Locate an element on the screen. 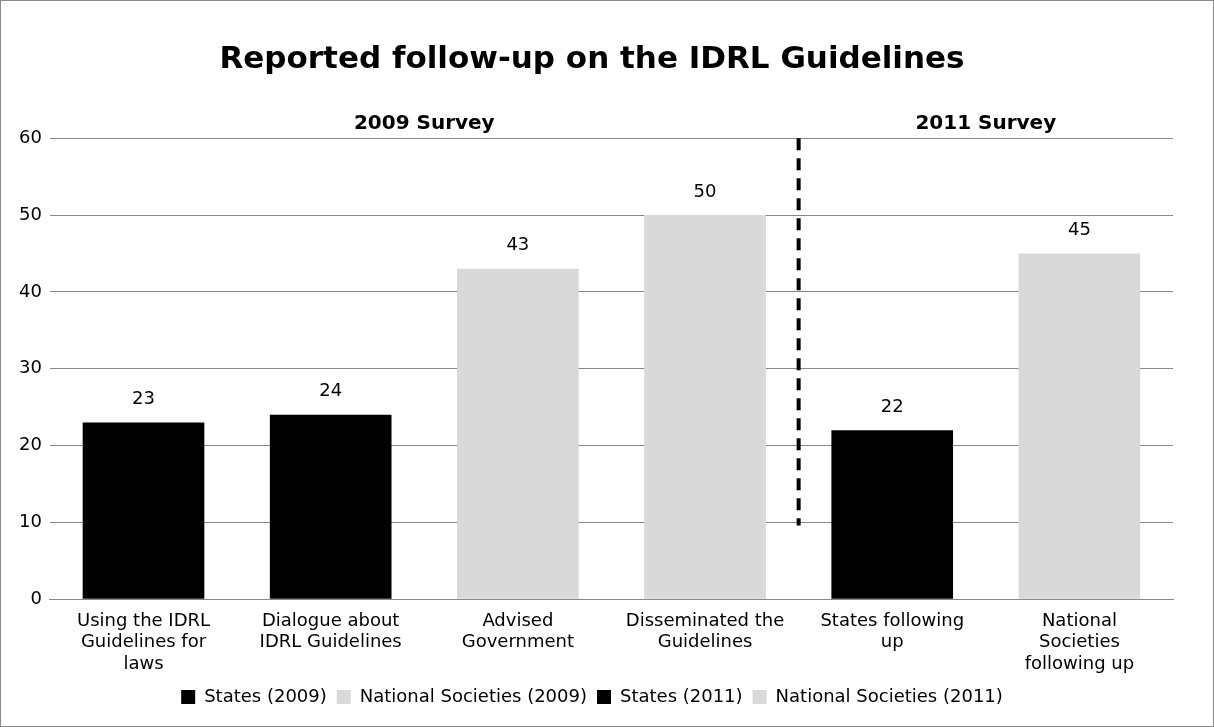 This screenshot has height=727, width=1214. data-label: 45 is located at coordinates (1079, 229).